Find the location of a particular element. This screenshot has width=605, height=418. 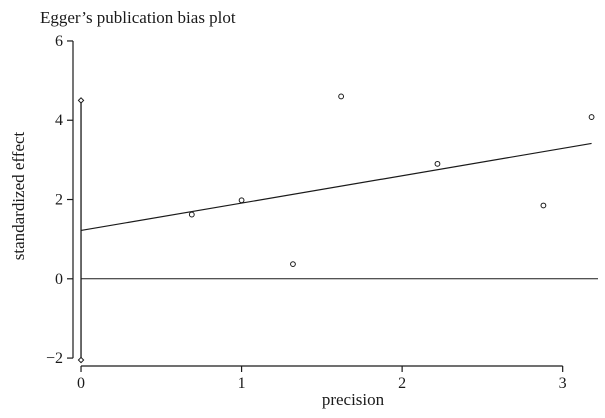

y-axis-label: standardized effect is located at coordinates (18, 195).